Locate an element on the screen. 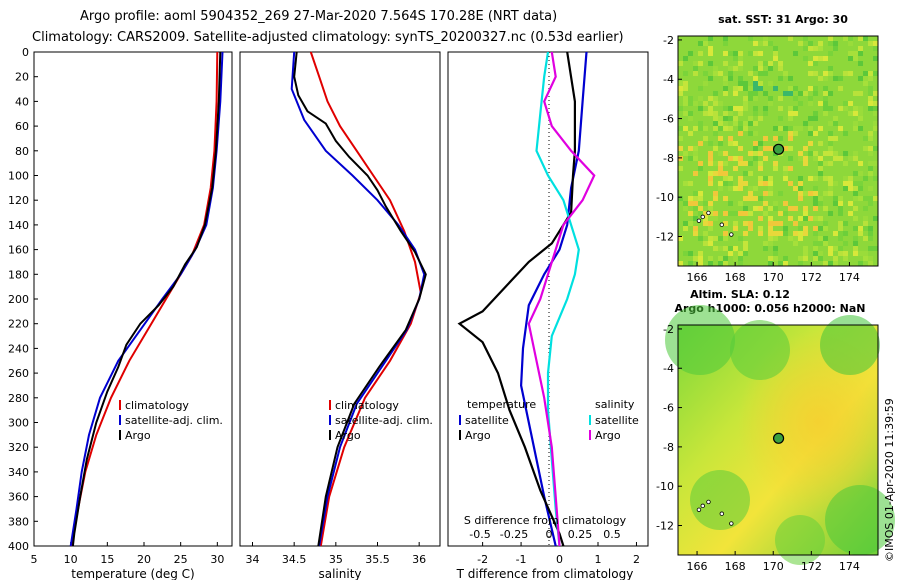 The width and height of the screenshot is (900, 580). series-argo is located at coordinates (146, 299).